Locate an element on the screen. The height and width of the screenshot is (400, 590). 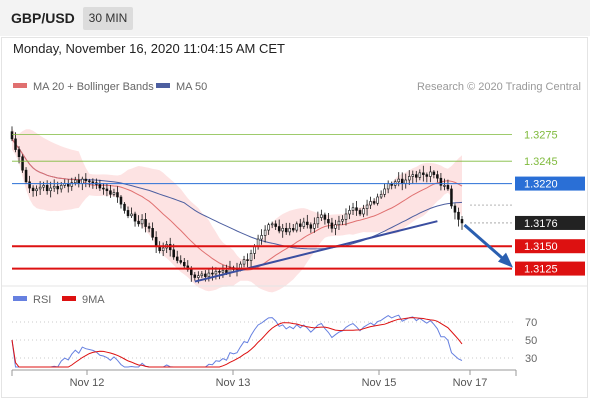
rsi-tick-label: 30 is located at coordinates (531, 359).